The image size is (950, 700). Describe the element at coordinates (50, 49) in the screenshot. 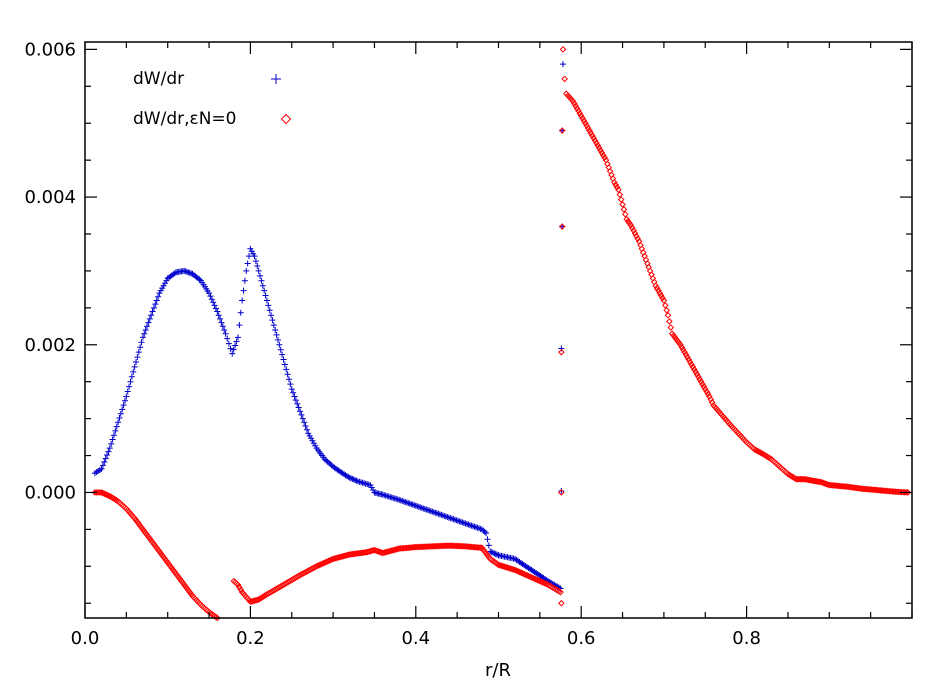

I see `y-tick-label: 0.006` at that location.